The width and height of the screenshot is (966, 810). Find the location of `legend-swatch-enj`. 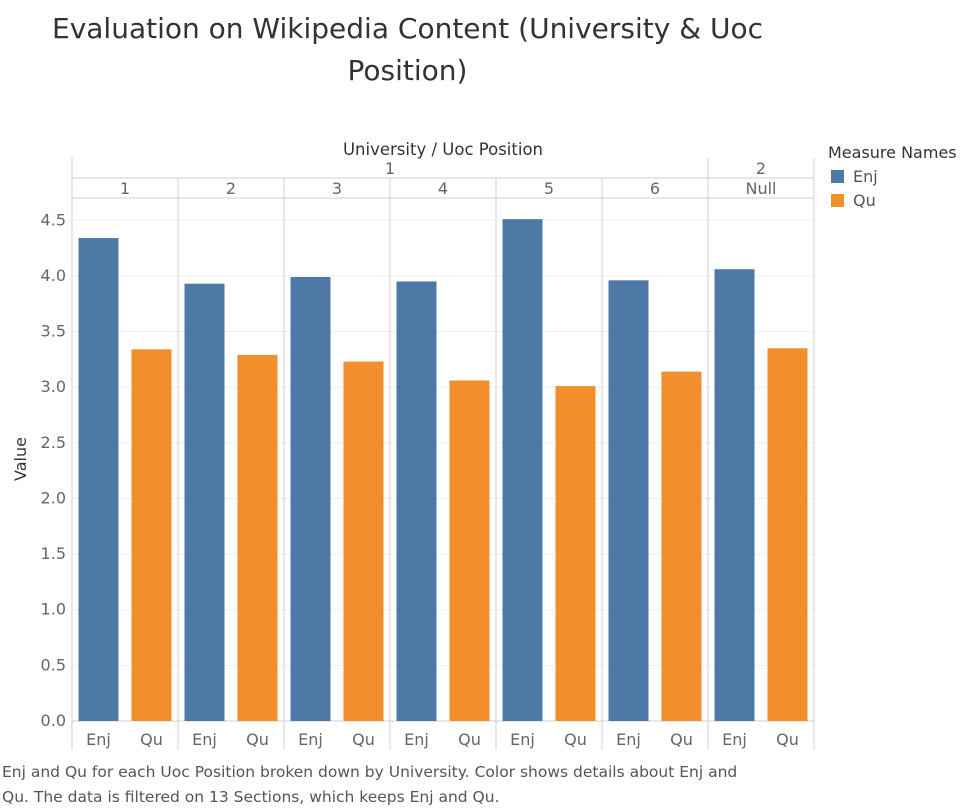

legend-swatch-enj is located at coordinates (837, 176).